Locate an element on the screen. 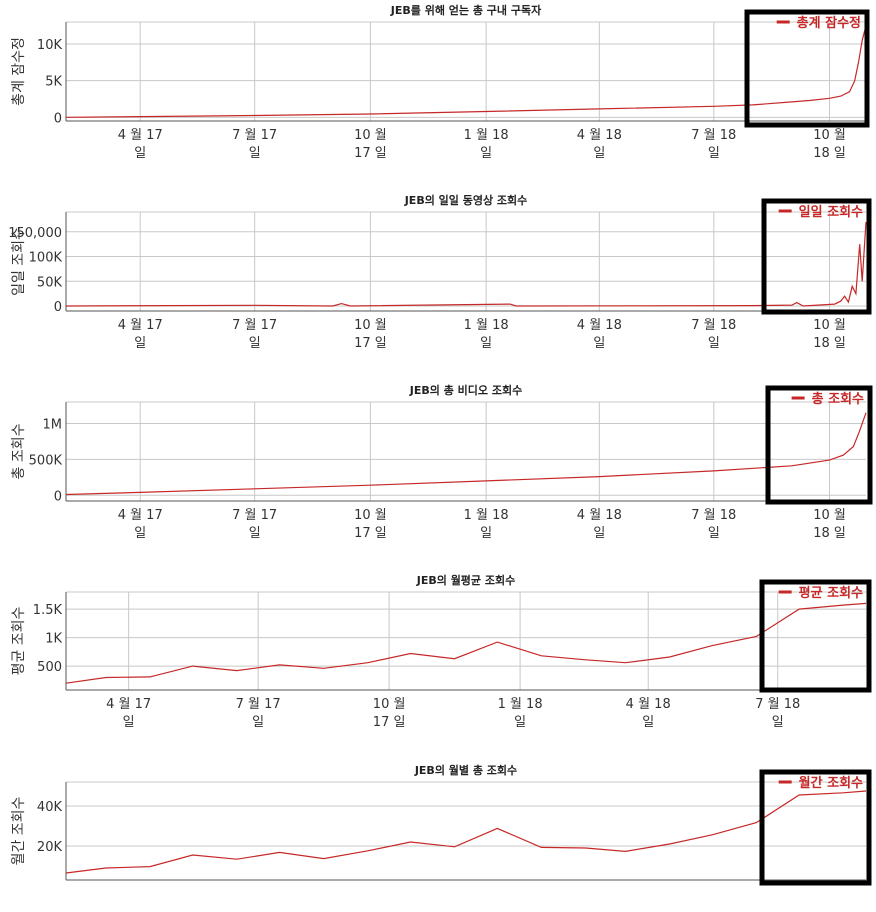  y-tick-label: 1M is located at coordinates (53, 425).